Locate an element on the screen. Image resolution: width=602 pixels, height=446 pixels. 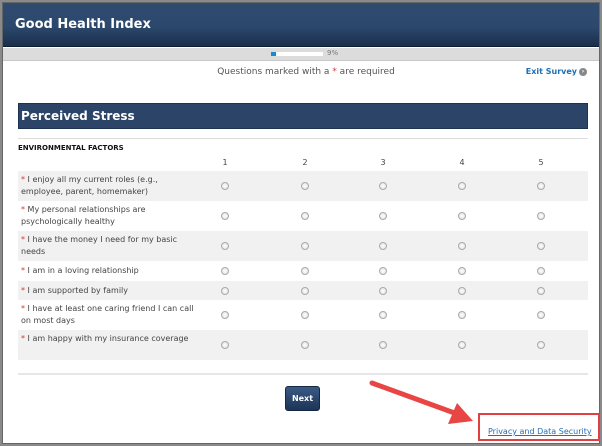
question-row: * I am in a loving relationship is located at coordinates (303, 271).